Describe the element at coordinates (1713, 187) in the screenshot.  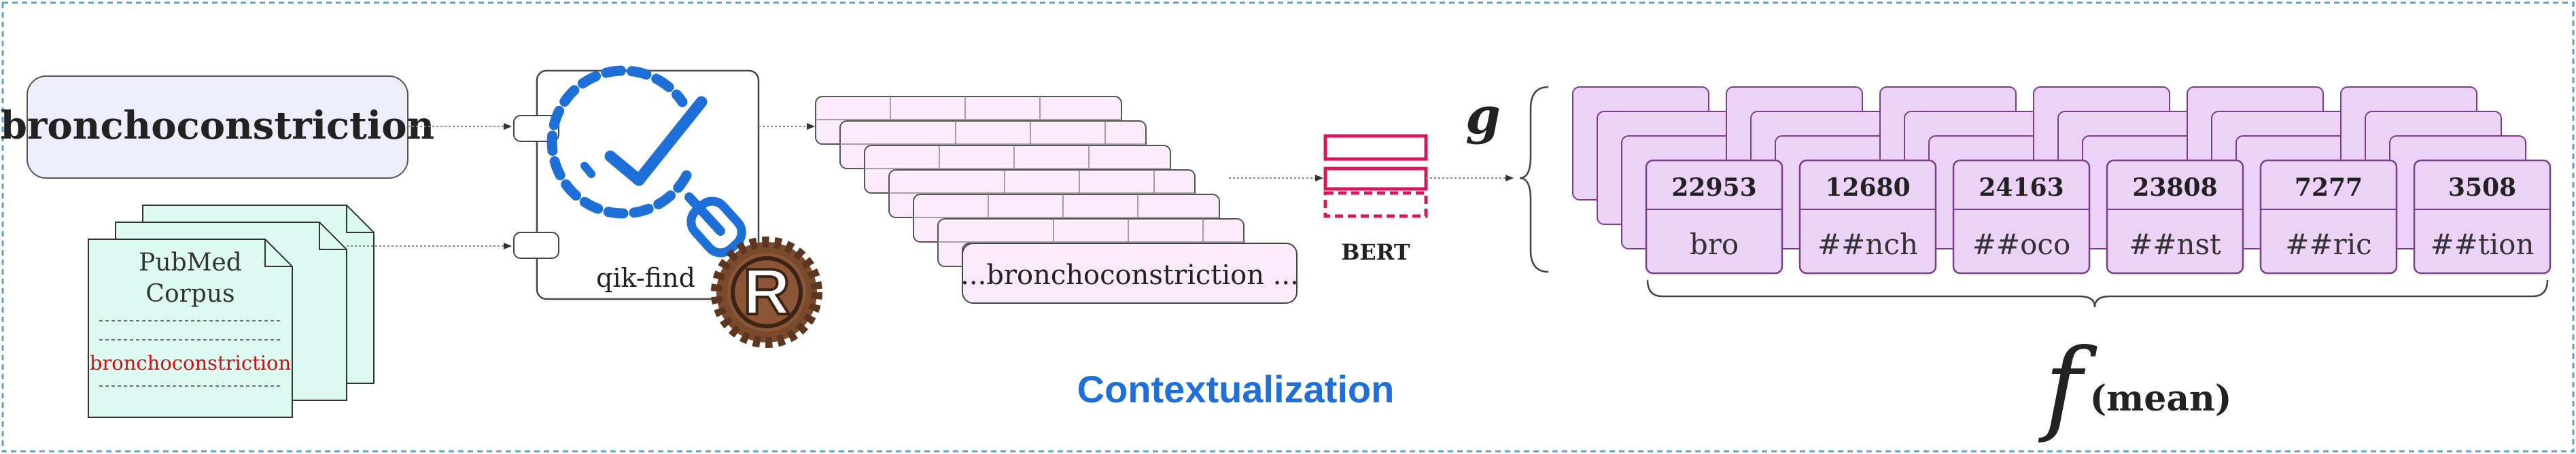
I see `token-id: 22953` at that location.